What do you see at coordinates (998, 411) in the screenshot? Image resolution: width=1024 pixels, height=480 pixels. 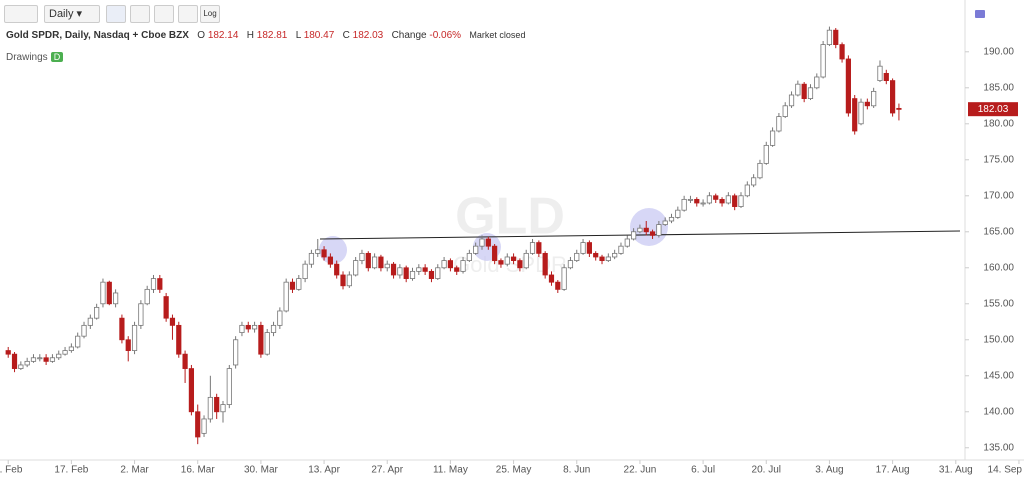 I see `y-tick-label: 140.00` at bounding box center [998, 411].